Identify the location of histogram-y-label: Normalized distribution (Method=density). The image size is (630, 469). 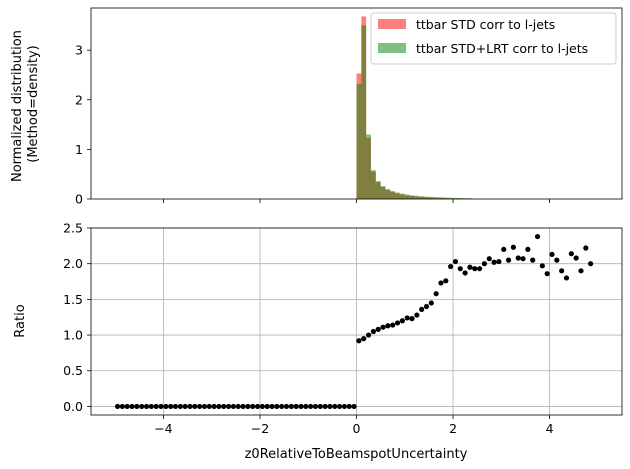
(25, 104).